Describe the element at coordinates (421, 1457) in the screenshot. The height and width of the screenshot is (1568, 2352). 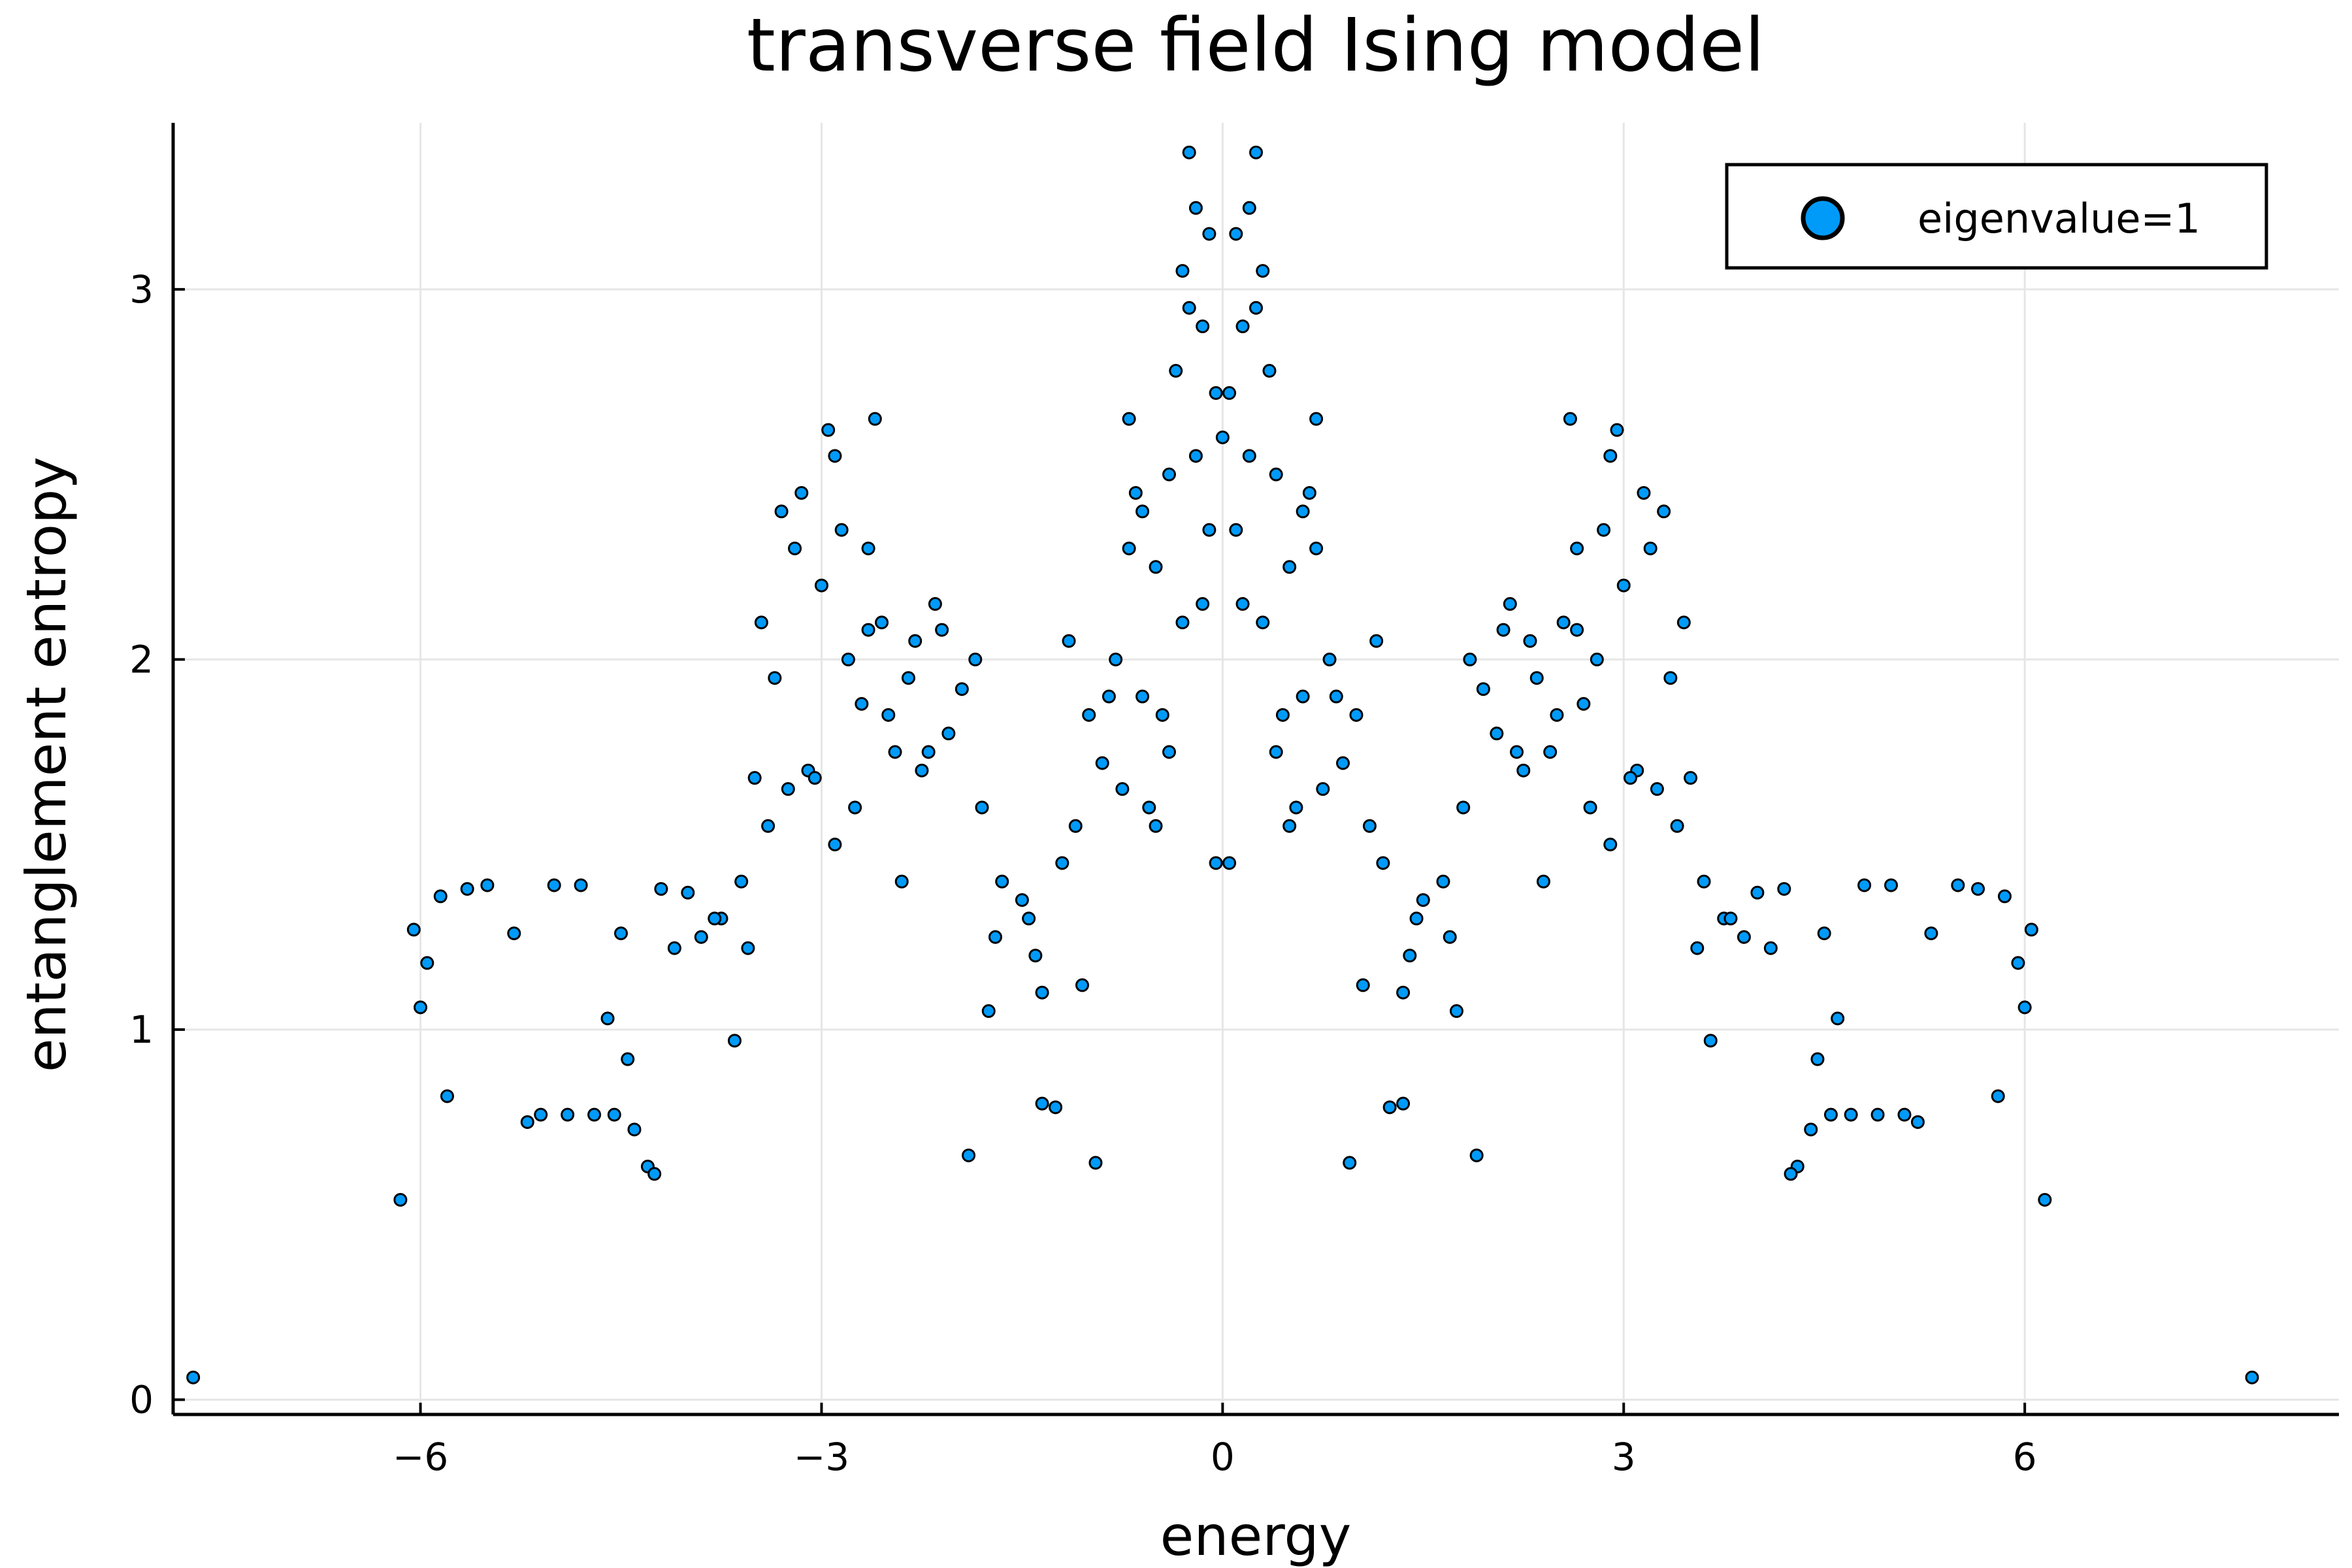
I see `x-tick-label: −6` at that location.